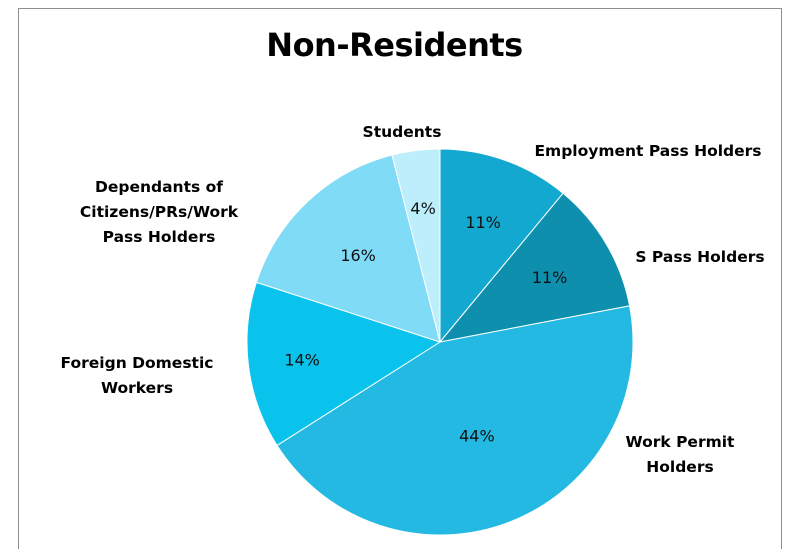 This screenshot has width=789, height=554. I want to click on chart-title: Non-Residents, so click(394, 45).